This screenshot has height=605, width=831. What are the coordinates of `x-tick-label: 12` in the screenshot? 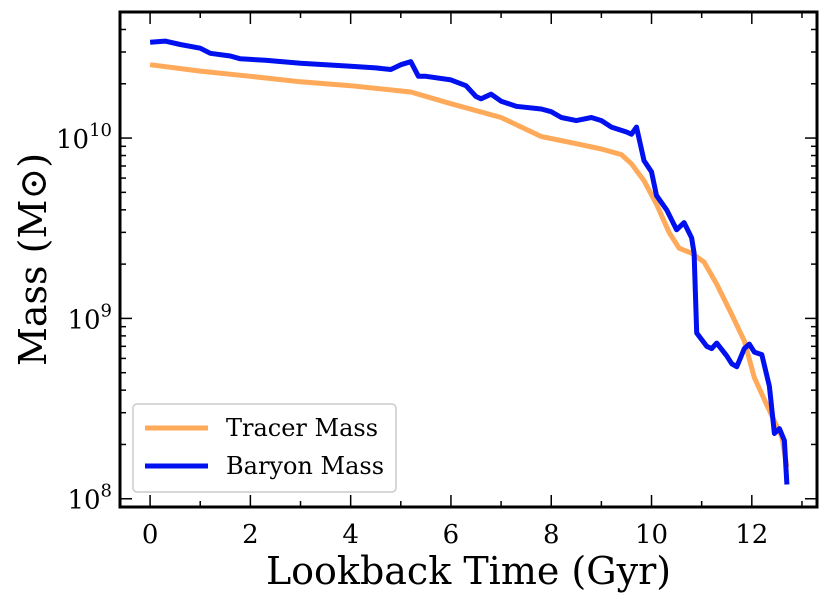 It's located at (751, 535).